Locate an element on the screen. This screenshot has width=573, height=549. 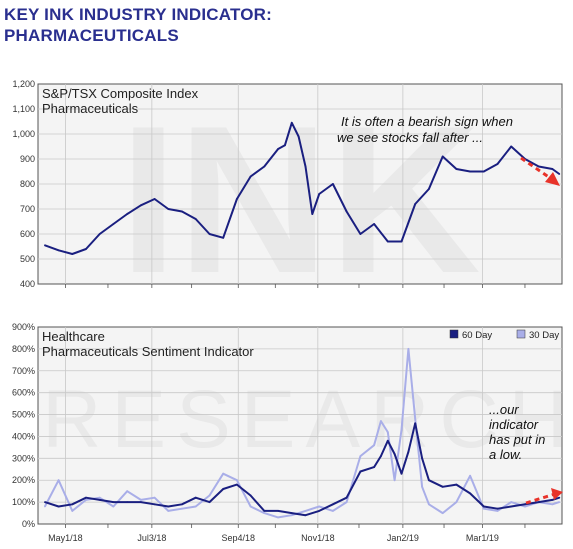
legend-label-60-day: 60 Day is located at coordinates (477, 335).